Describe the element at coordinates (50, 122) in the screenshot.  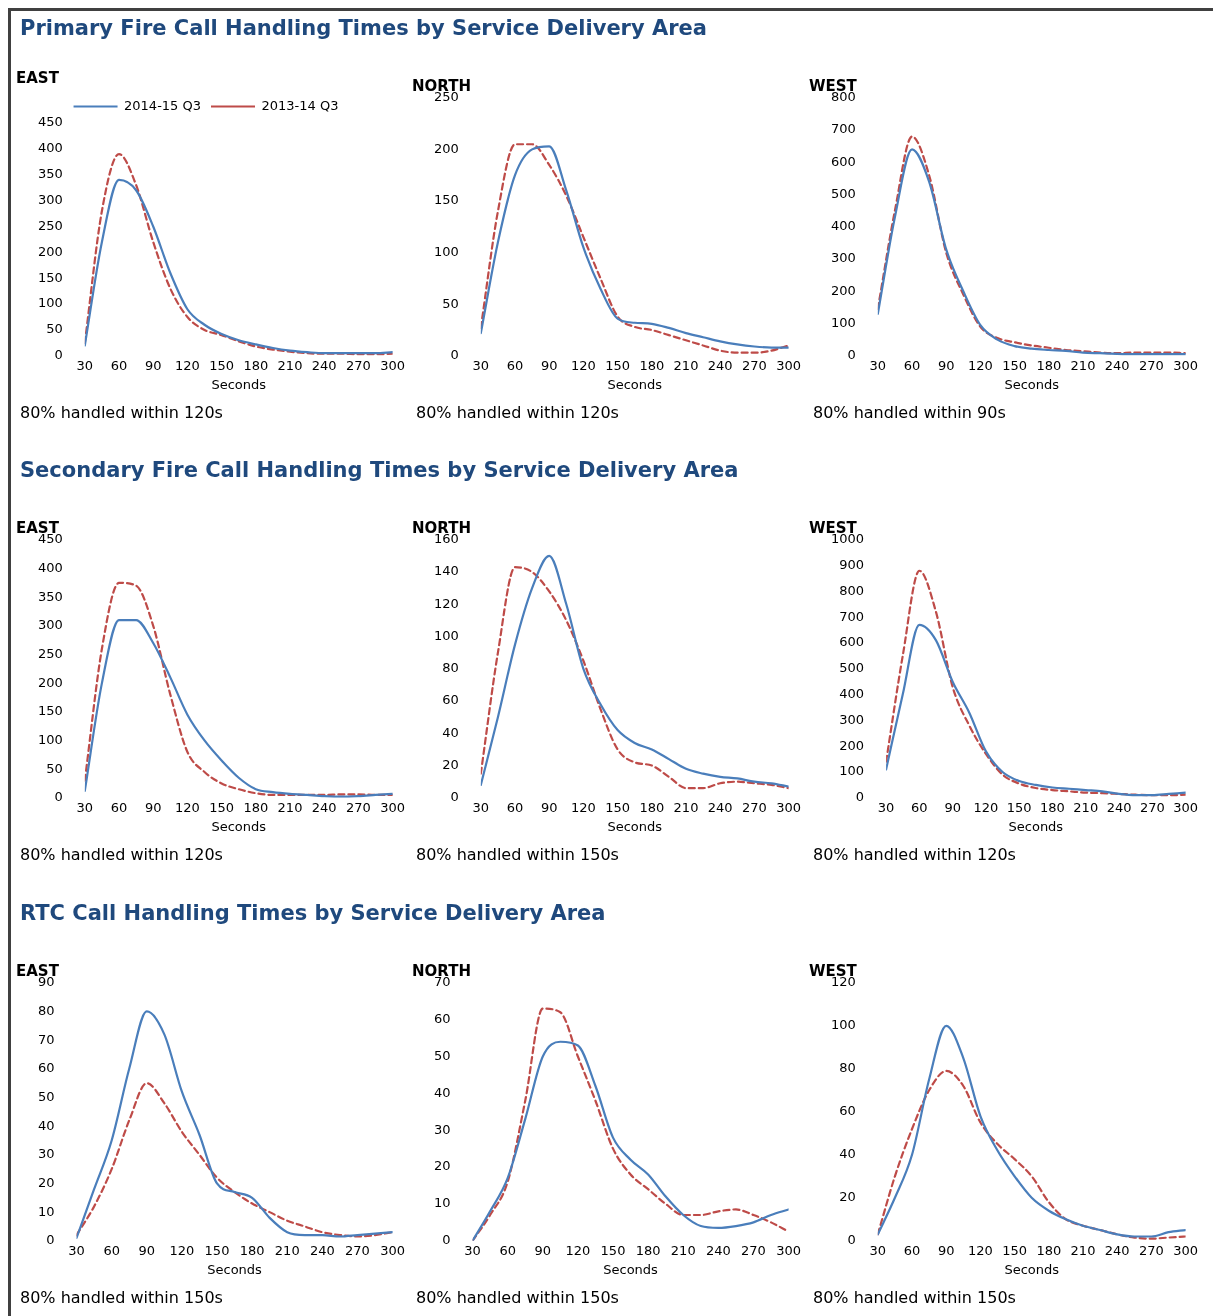
I see `y-tick-label: 450` at that location.